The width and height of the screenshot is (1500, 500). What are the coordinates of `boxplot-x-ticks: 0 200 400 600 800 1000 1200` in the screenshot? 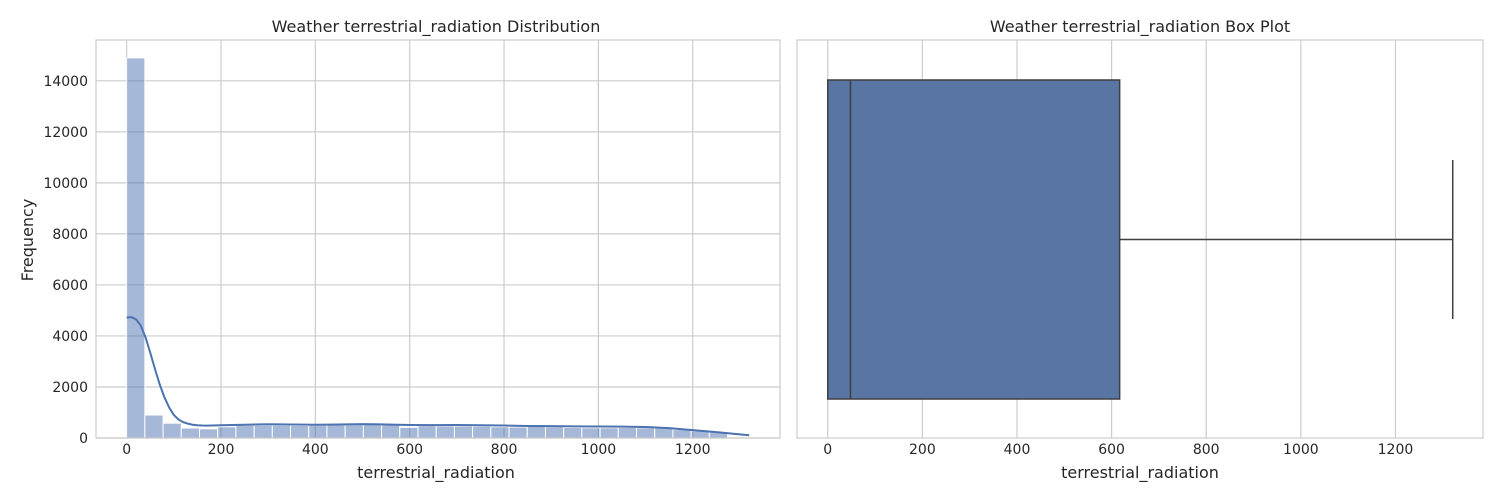 It's located at (1118, 450).